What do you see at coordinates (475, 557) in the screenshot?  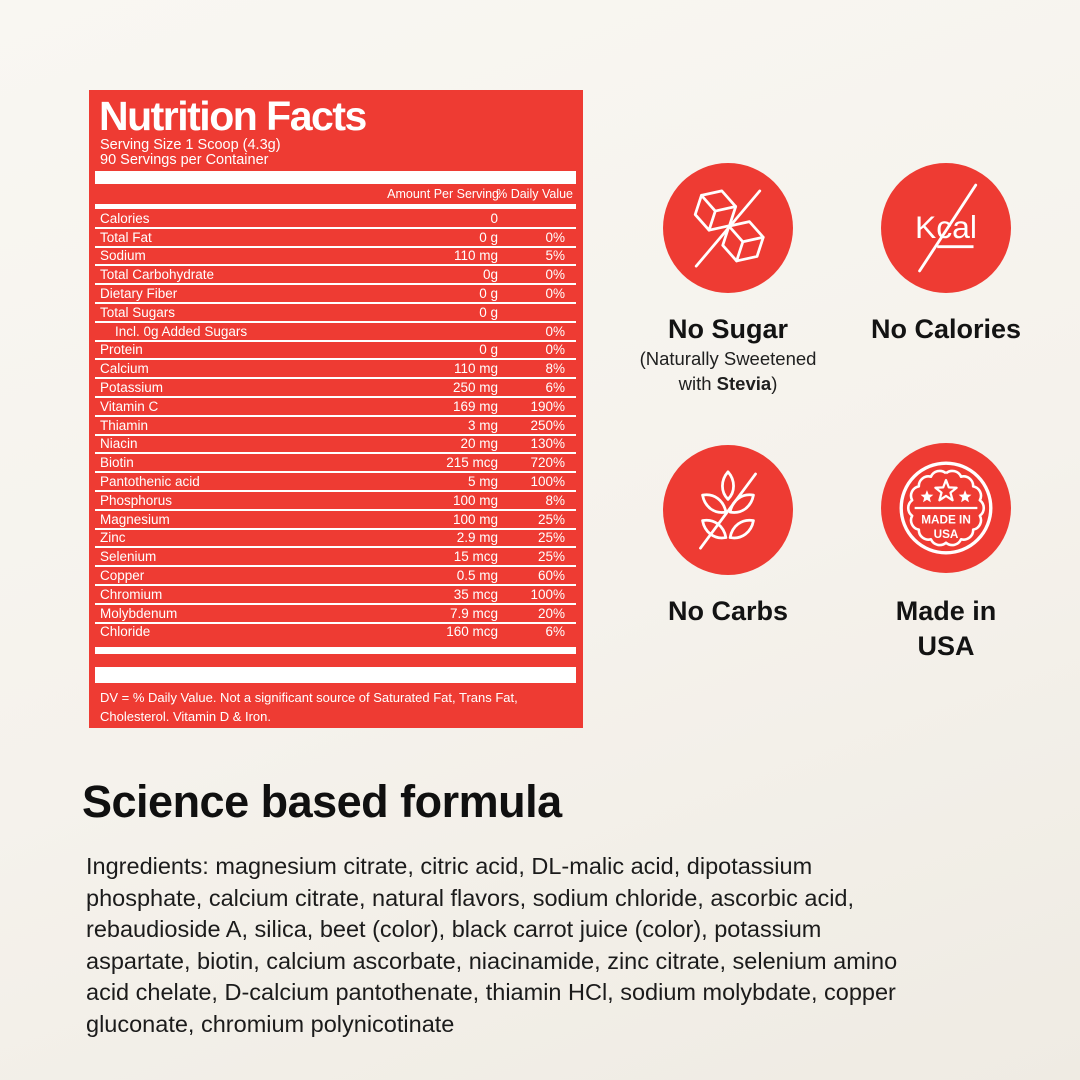 I see `row-amt: 15 mcg` at bounding box center [475, 557].